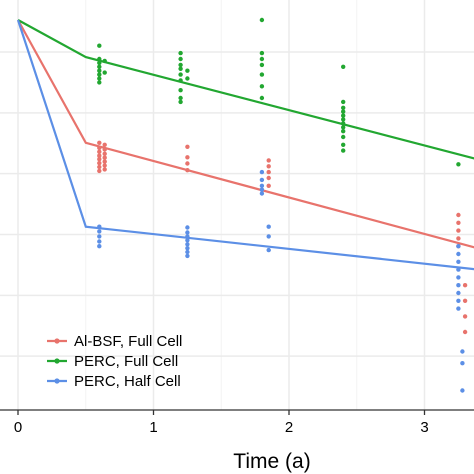  What do you see at coordinates (126, 361) in the screenshot?
I see `legend-label-1: PERC, Full Cell` at bounding box center [126, 361].